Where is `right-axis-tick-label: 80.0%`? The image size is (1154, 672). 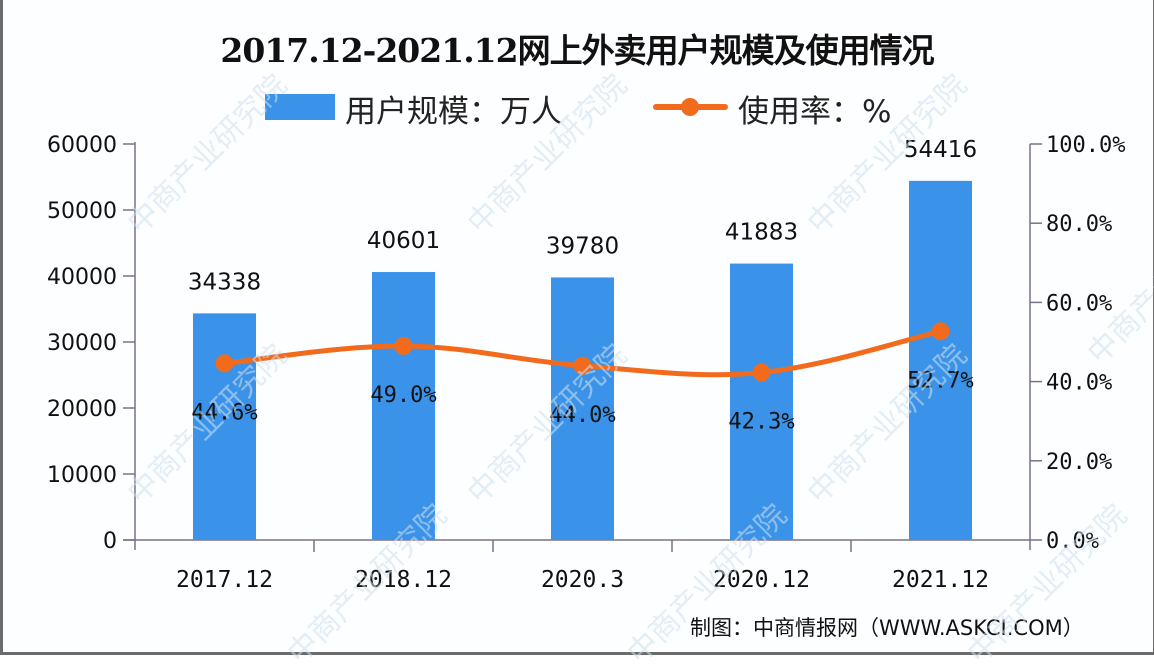
right-axis-tick-label: 80.0% is located at coordinates (1079, 224).